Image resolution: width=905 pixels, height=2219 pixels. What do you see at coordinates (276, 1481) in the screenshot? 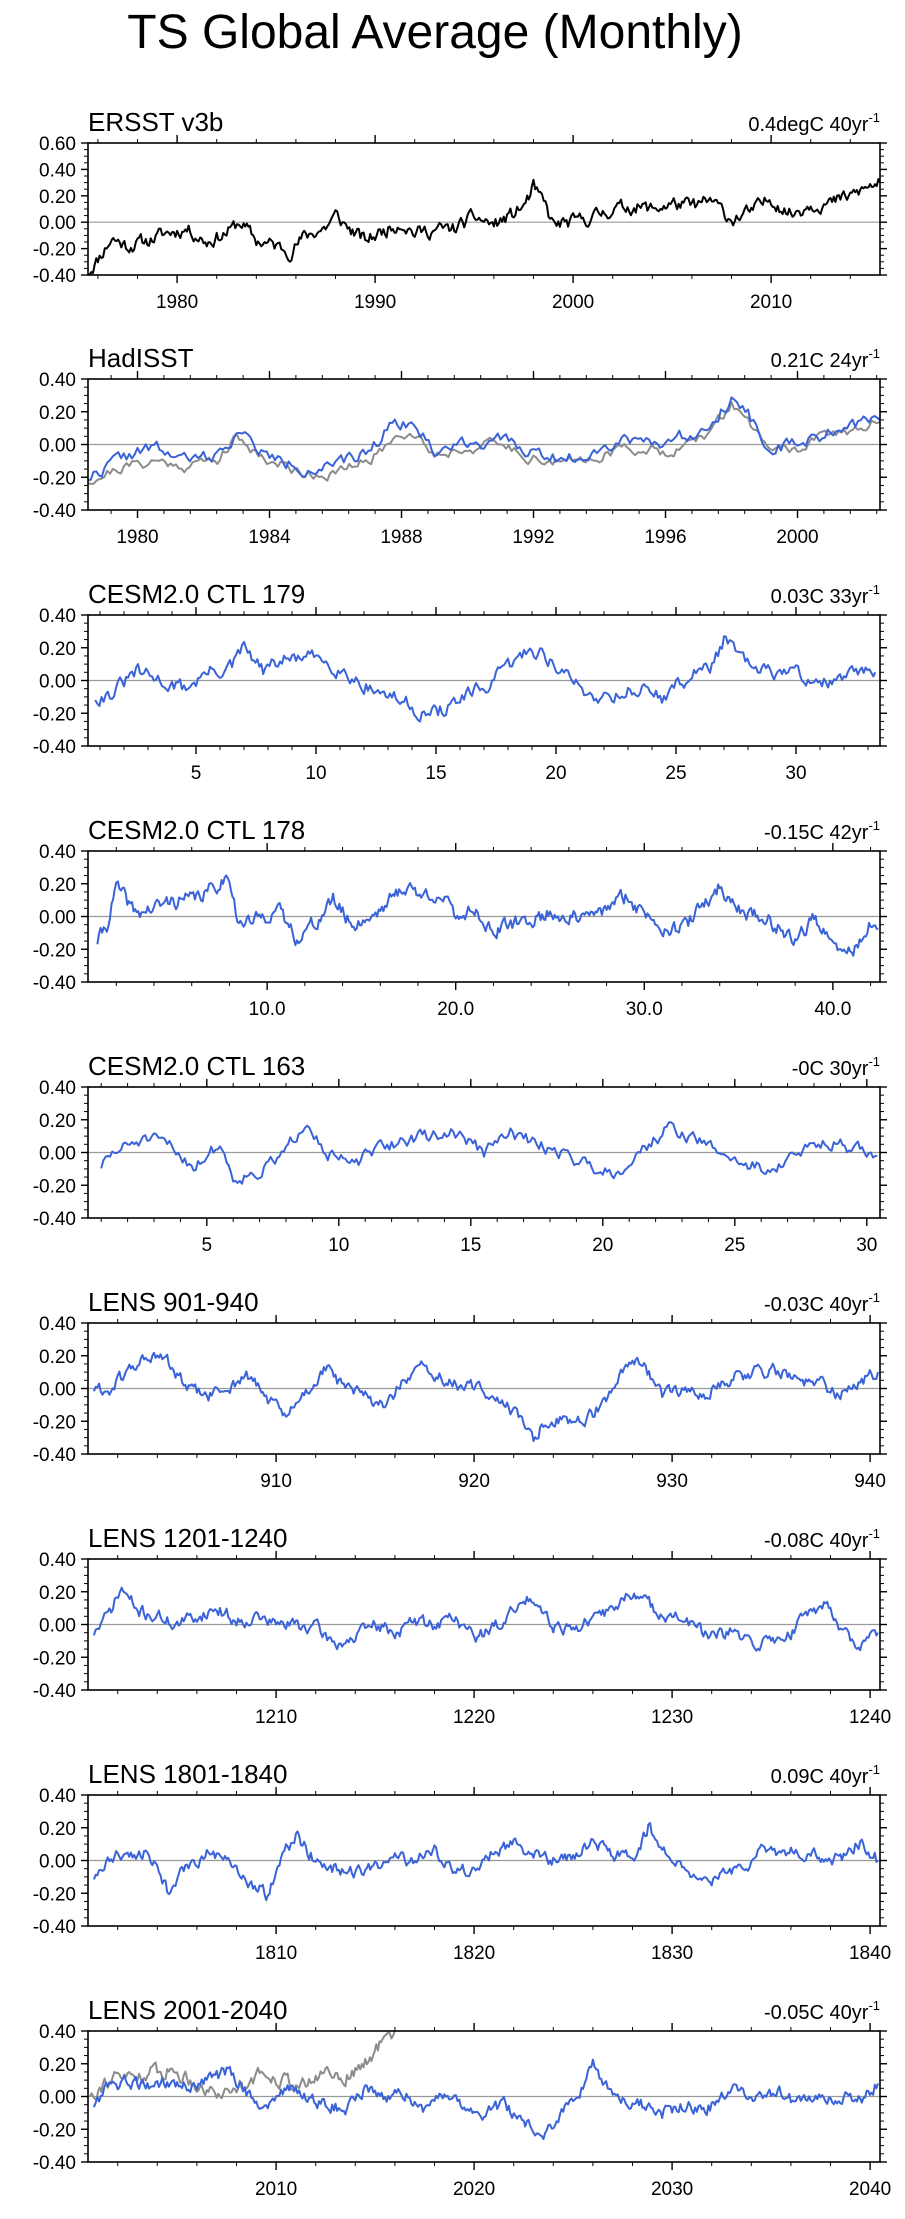
I see `x-tick-label: 910` at bounding box center [276, 1481].